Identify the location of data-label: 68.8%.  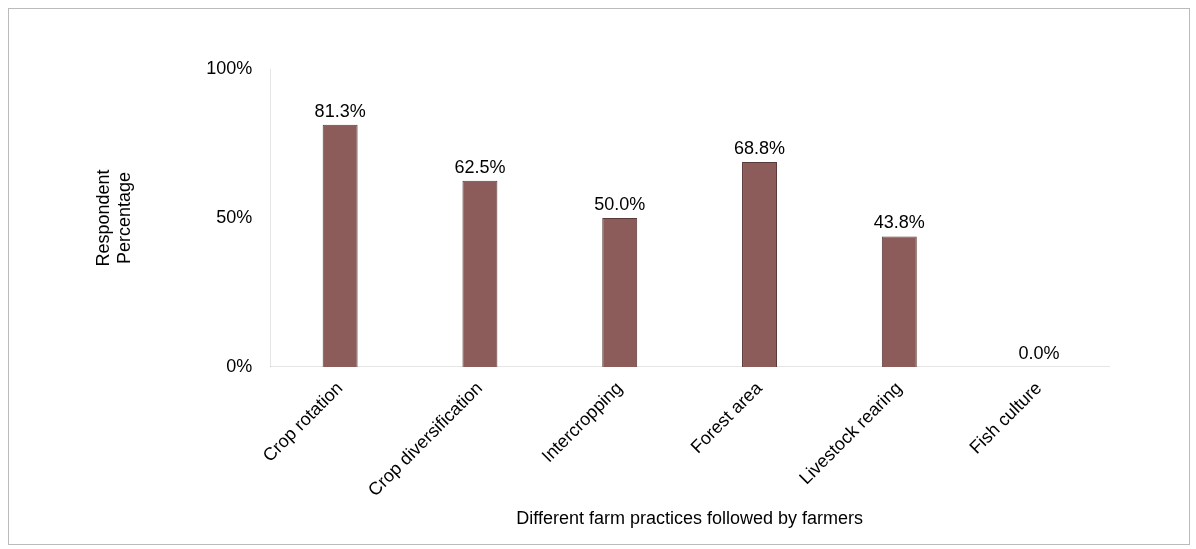
(759, 147).